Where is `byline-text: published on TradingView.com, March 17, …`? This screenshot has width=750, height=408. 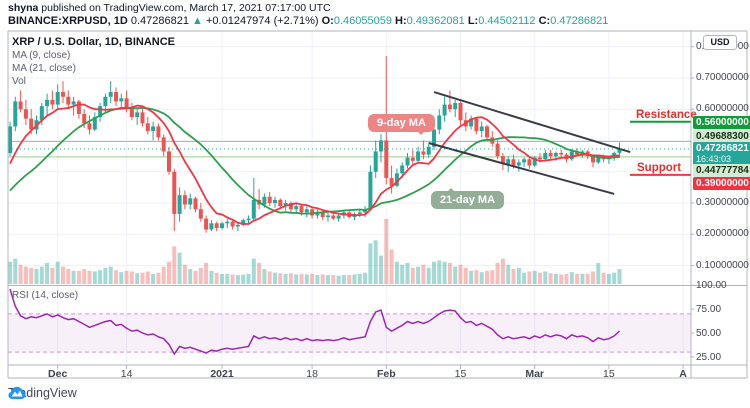 byline-text: published on TradingView.com, March 17, … is located at coordinates (184, 8).